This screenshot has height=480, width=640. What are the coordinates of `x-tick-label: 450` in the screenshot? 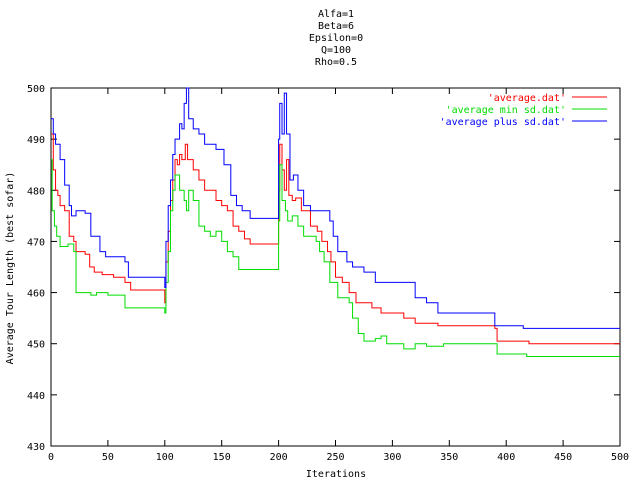 It's located at (563, 457).